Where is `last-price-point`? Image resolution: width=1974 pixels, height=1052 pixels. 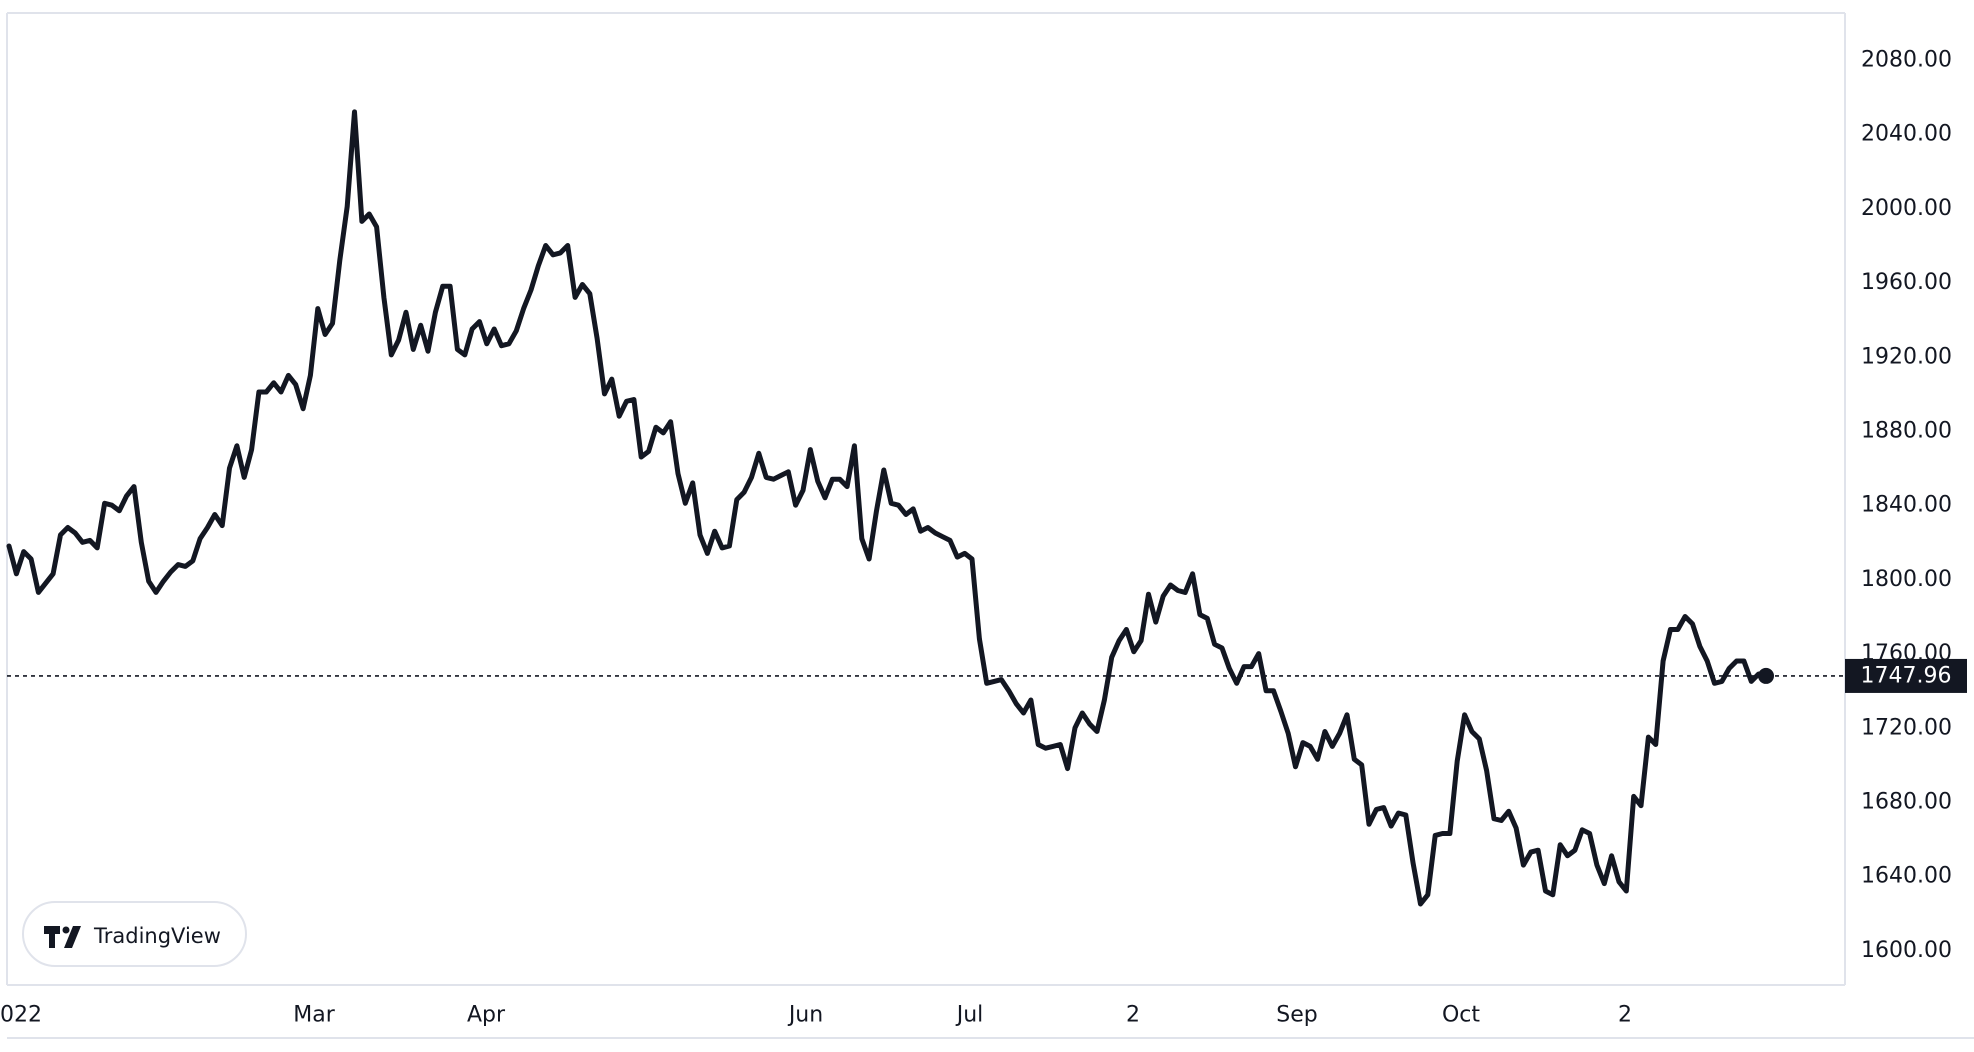
last-price-point is located at coordinates (1766, 675).